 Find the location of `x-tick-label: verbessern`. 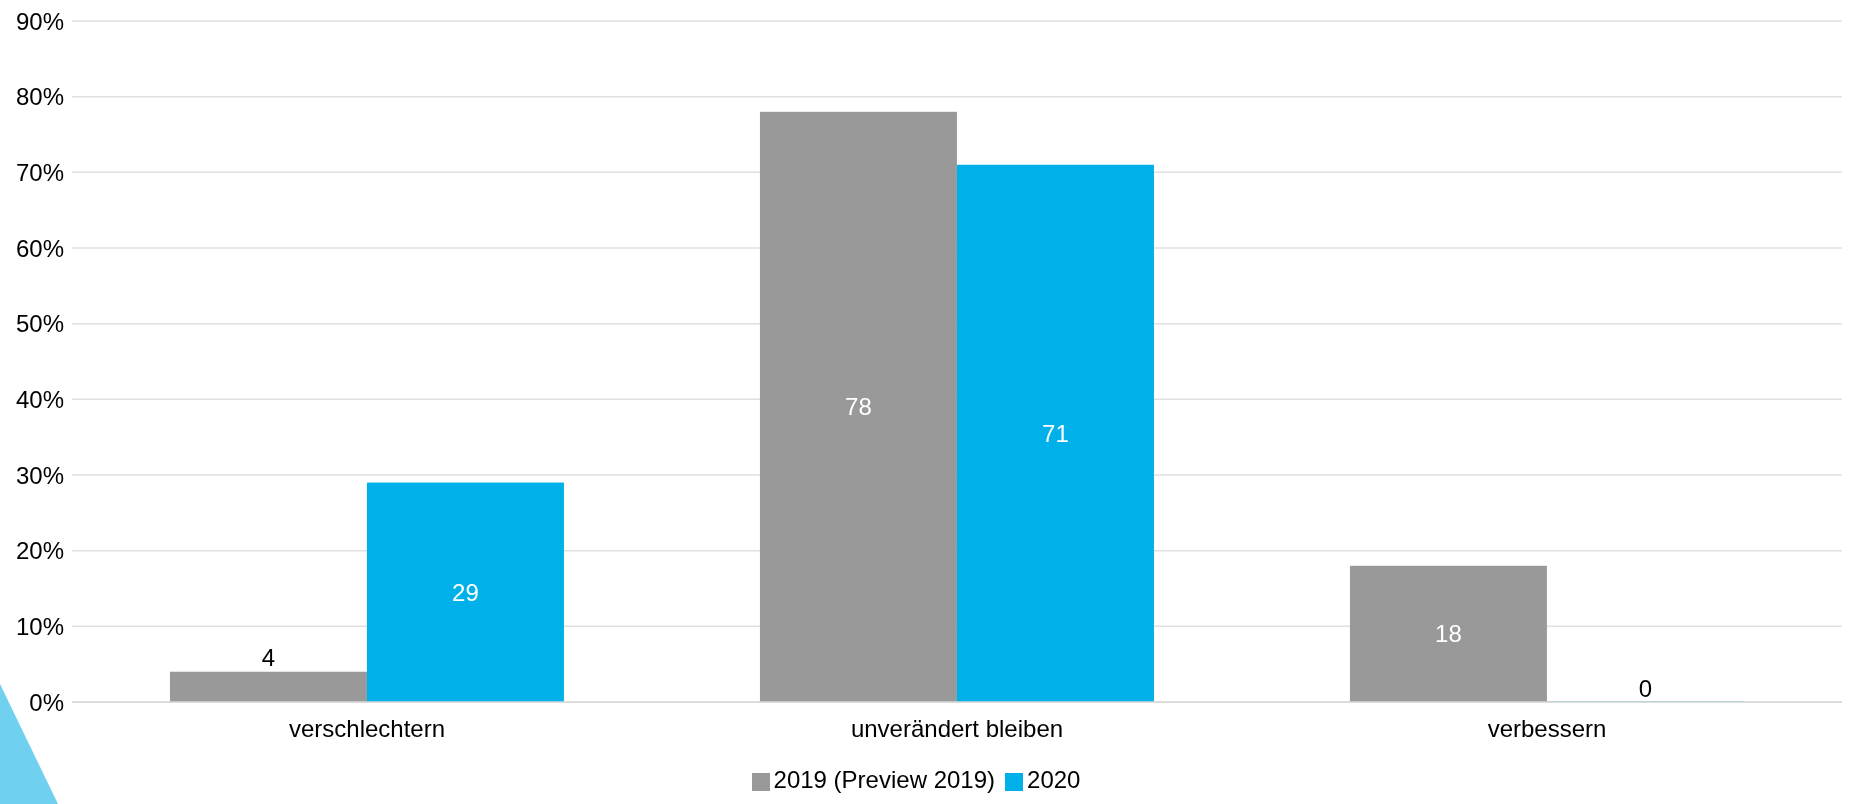

x-tick-label: verbessern is located at coordinates (1547, 729).